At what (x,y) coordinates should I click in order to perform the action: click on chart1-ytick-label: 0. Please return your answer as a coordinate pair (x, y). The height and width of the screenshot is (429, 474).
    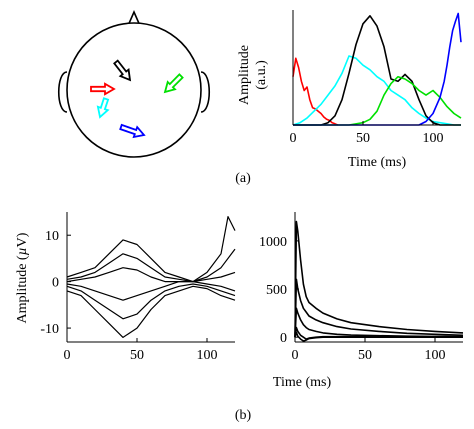
    Looking at the image, I should click on (55, 283).